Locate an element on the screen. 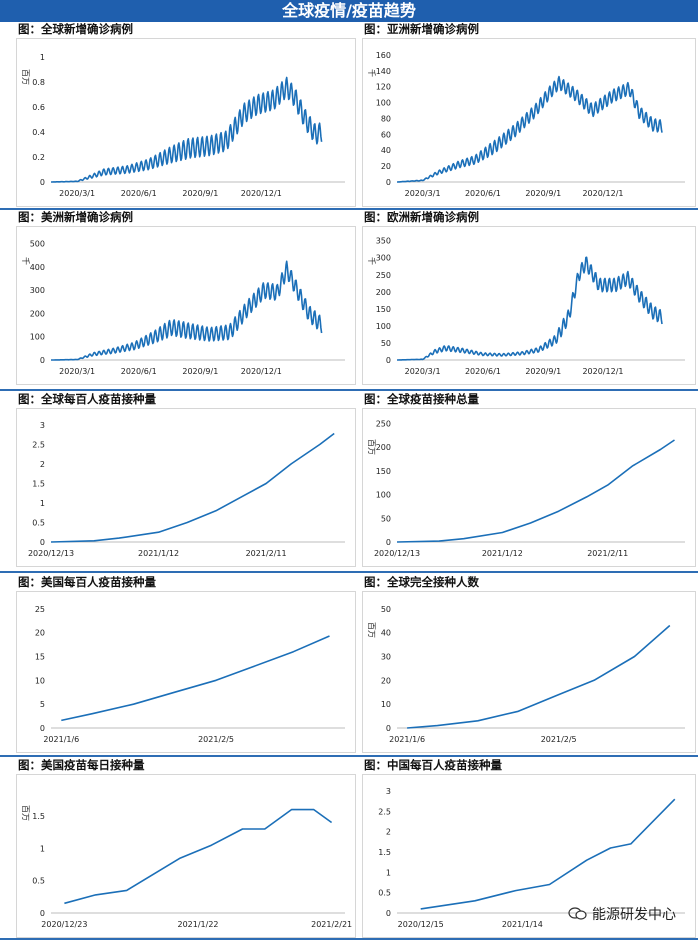 Image resolution: width=698 pixels, height=941 pixels. y-tick-label: 0.6 is located at coordinates (38, 107).